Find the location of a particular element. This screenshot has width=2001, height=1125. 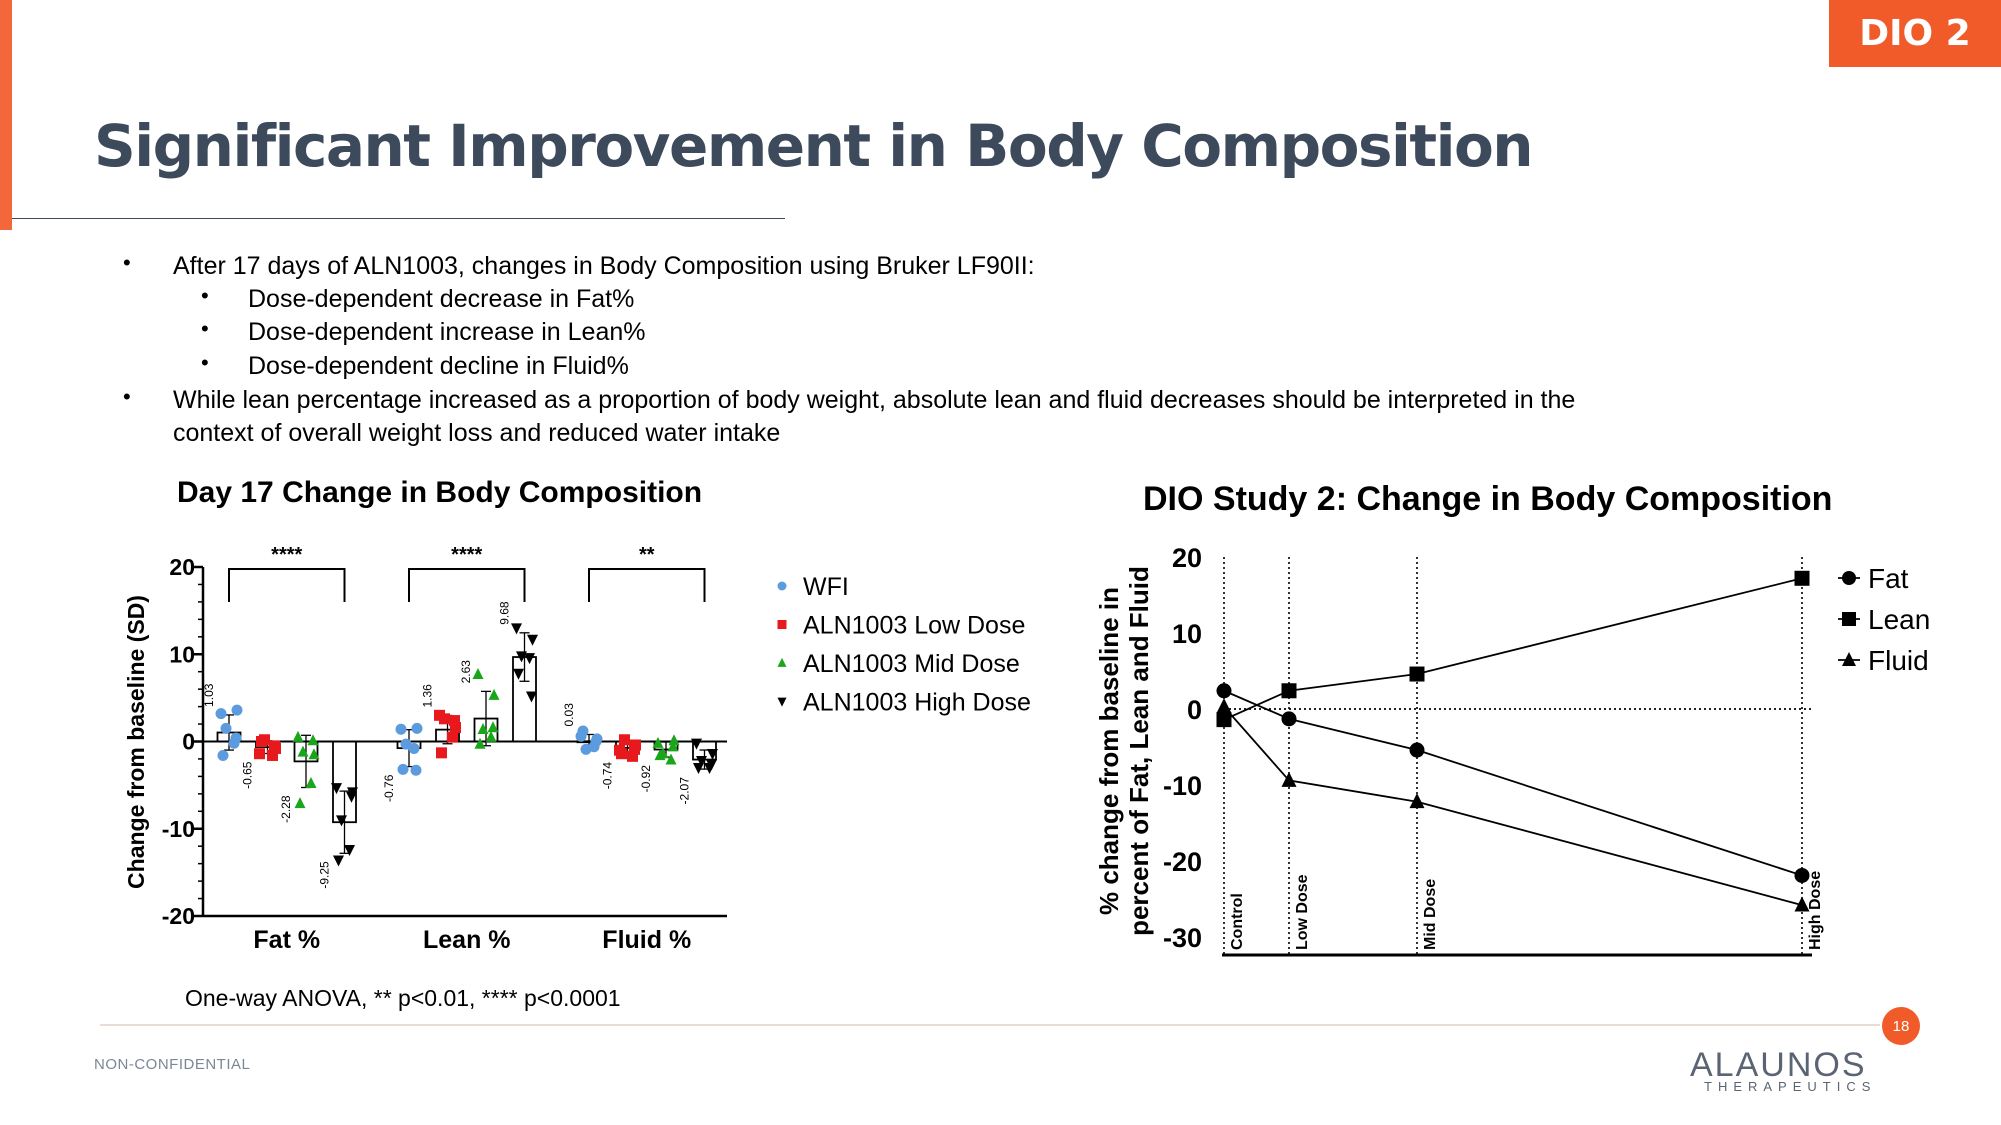

data-label: -9.25 is located at coordinates (325, 875).